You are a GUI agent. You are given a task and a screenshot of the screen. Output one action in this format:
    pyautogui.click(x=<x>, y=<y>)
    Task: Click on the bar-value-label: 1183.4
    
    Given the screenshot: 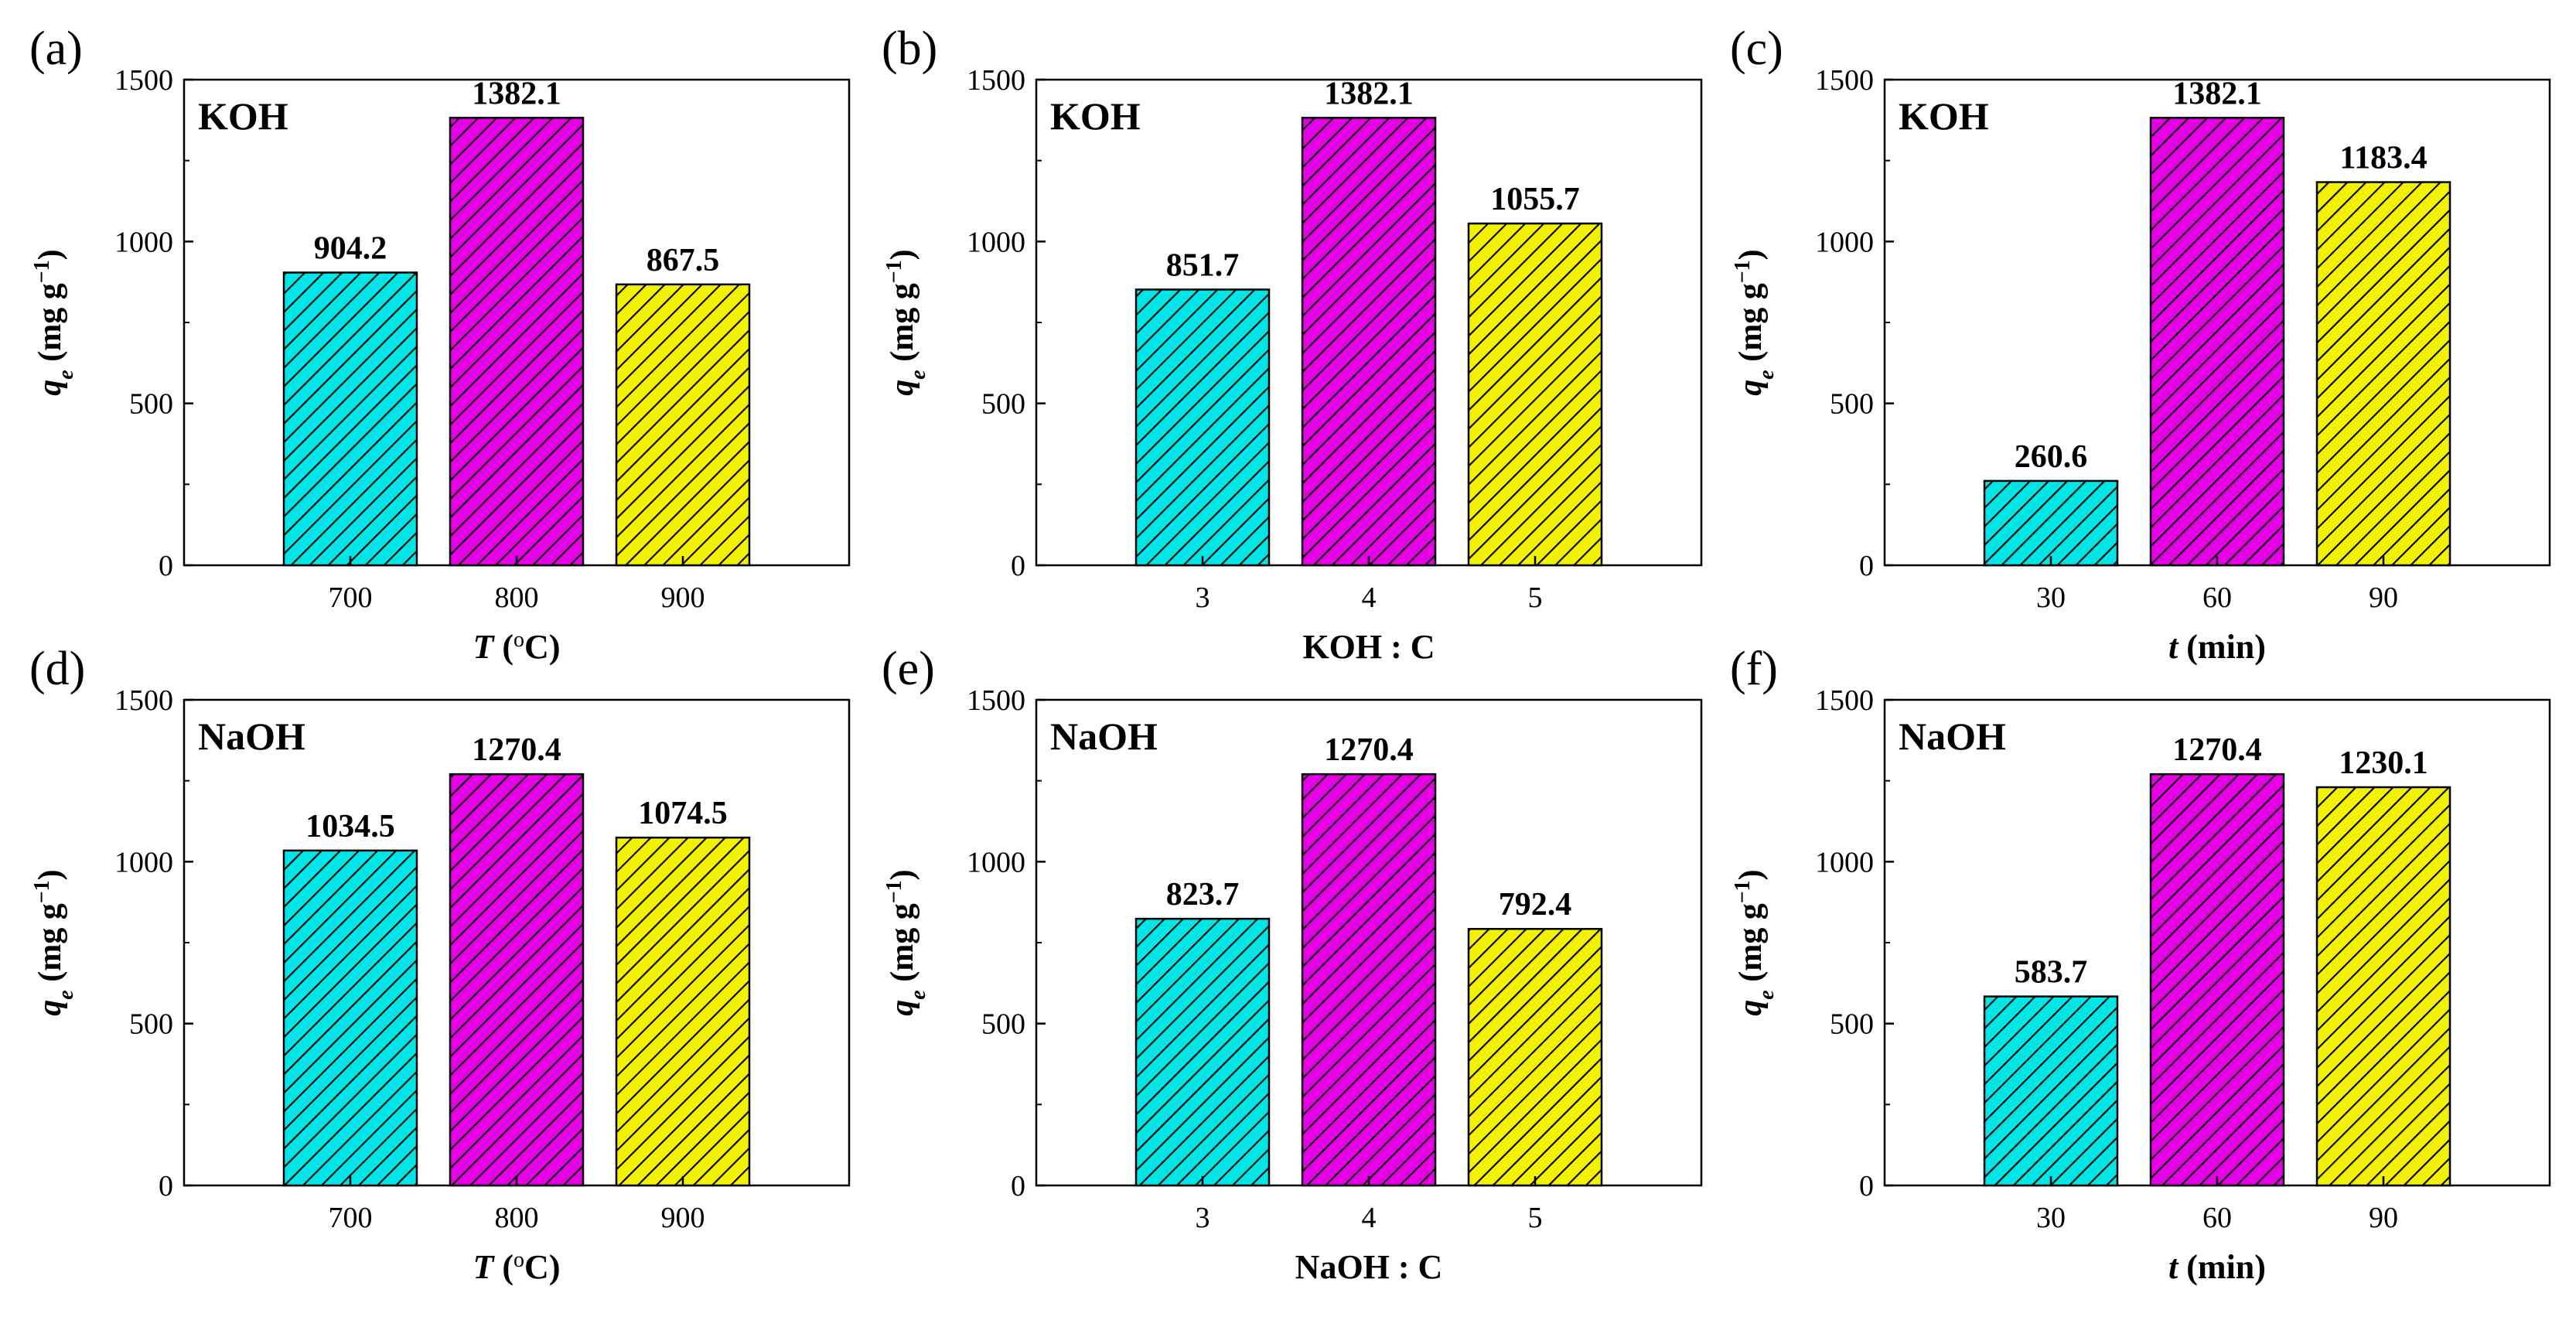 What is the action you would take?
    pyautogui.click(x=2383, y=158)
    